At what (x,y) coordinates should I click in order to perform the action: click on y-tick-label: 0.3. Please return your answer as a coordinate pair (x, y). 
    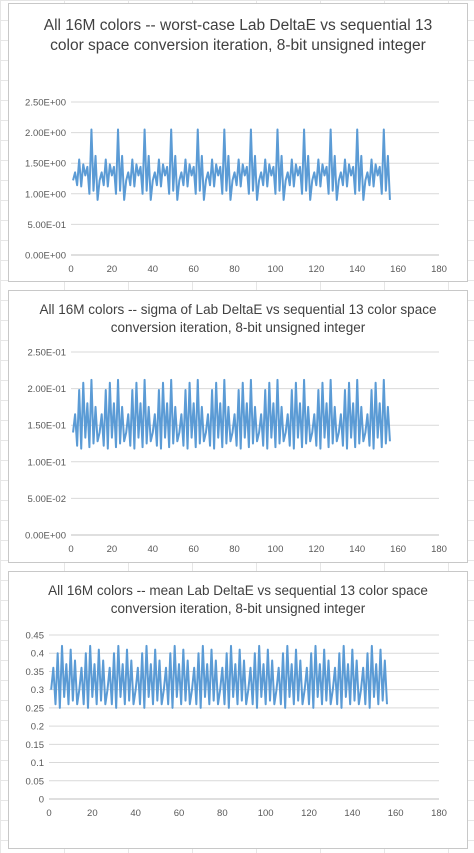
    Looking at the image, I should click on (37, 690).